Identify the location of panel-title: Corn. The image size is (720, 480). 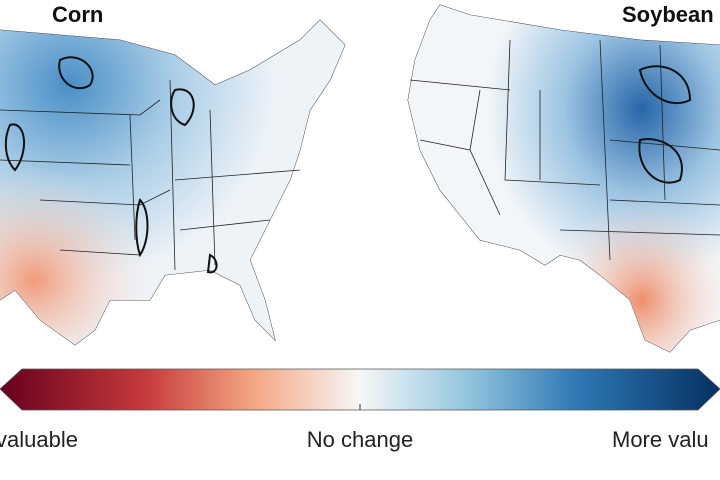
(77, 14).